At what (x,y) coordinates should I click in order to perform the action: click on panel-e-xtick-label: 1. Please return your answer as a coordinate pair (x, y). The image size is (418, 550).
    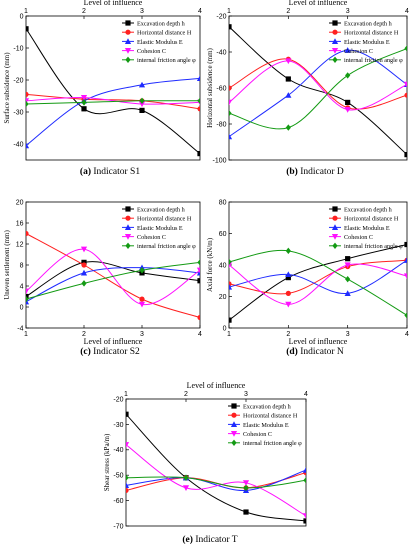
    Looking at the image, I should click on (126, 394).